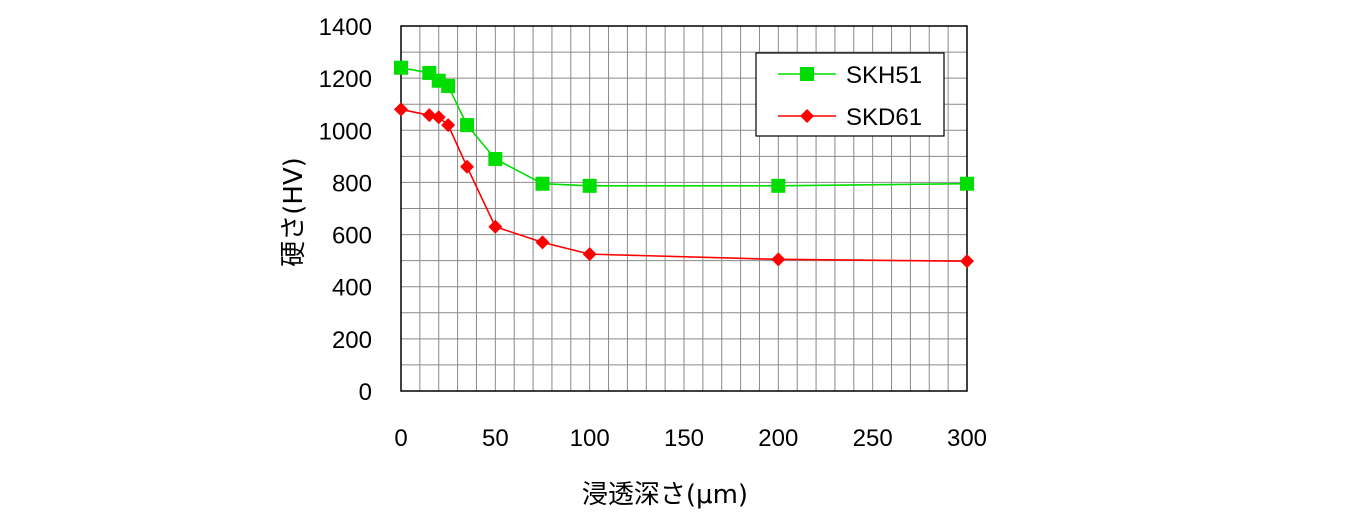  Describe the element at coordinates (684, 126) in the screenshot. I see `series-skh51` at that location.